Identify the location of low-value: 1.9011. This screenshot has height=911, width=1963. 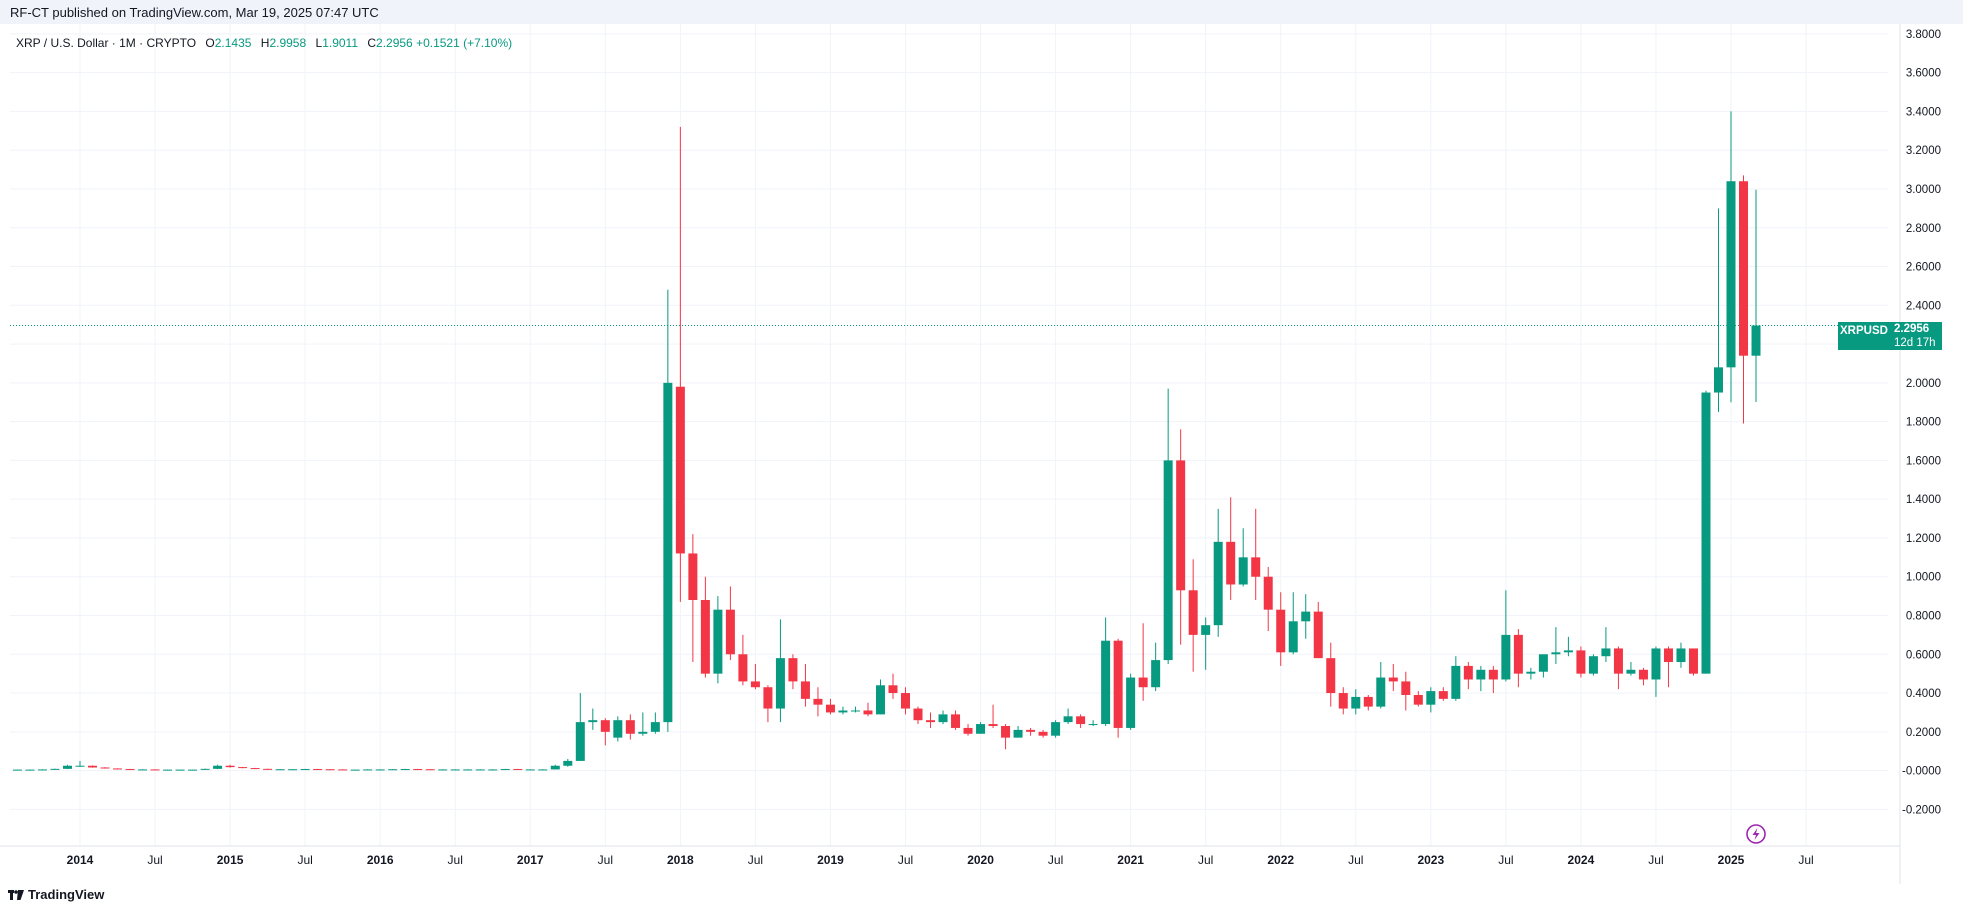
(340, 43).